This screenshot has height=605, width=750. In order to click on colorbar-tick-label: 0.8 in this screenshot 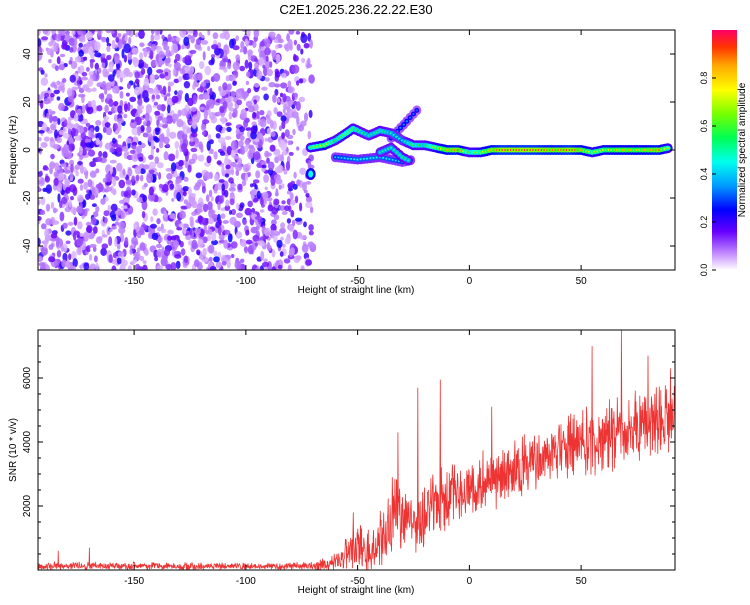, I will do `click(704, 78)`.